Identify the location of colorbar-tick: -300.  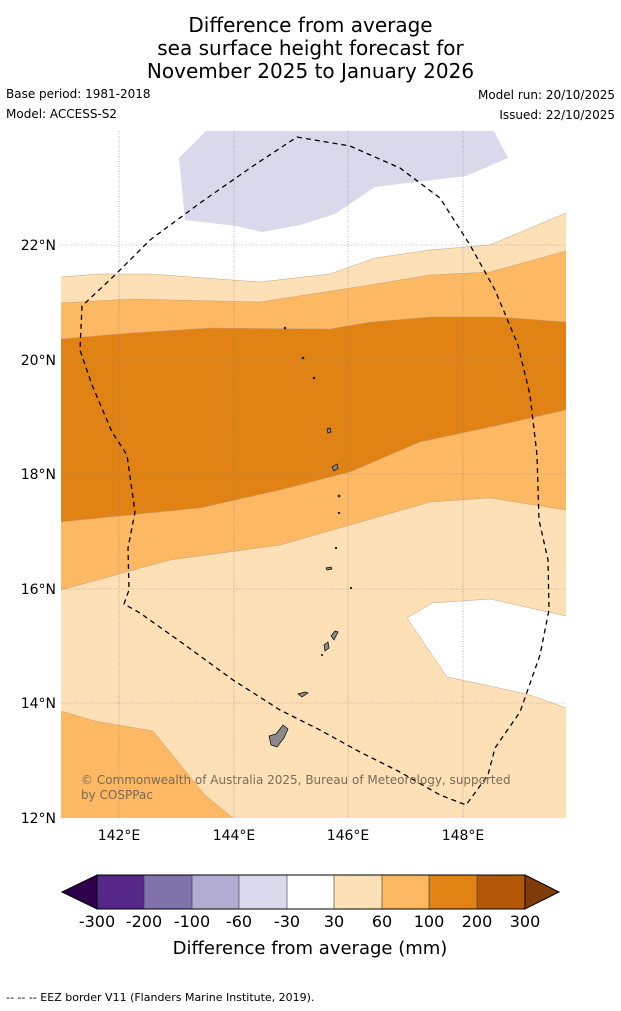
(97, 921).